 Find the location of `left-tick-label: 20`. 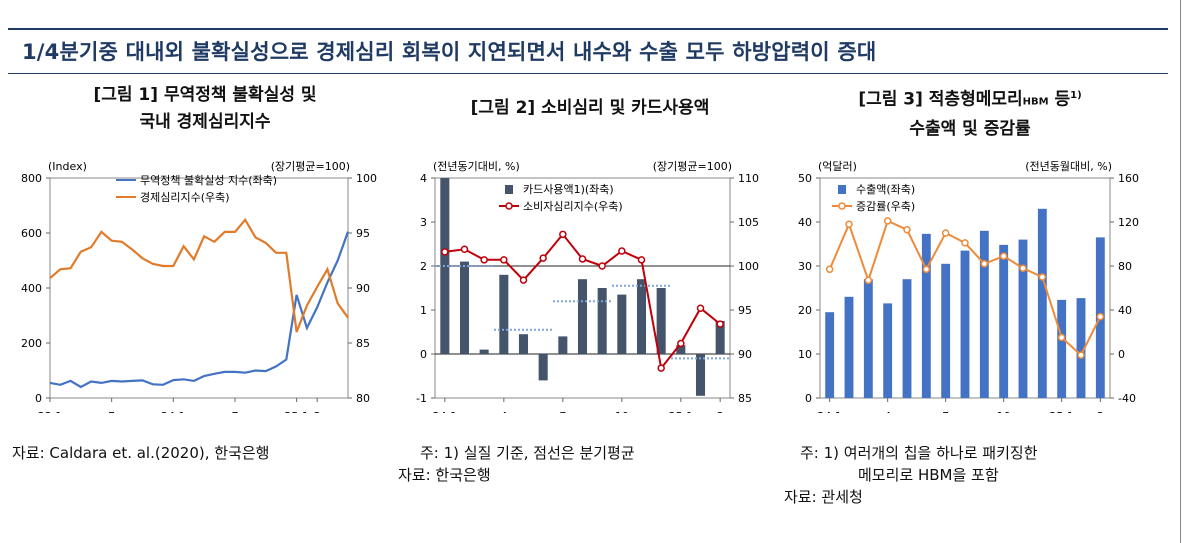

left-tick-label: 20 is located at coordinates (805, 310).